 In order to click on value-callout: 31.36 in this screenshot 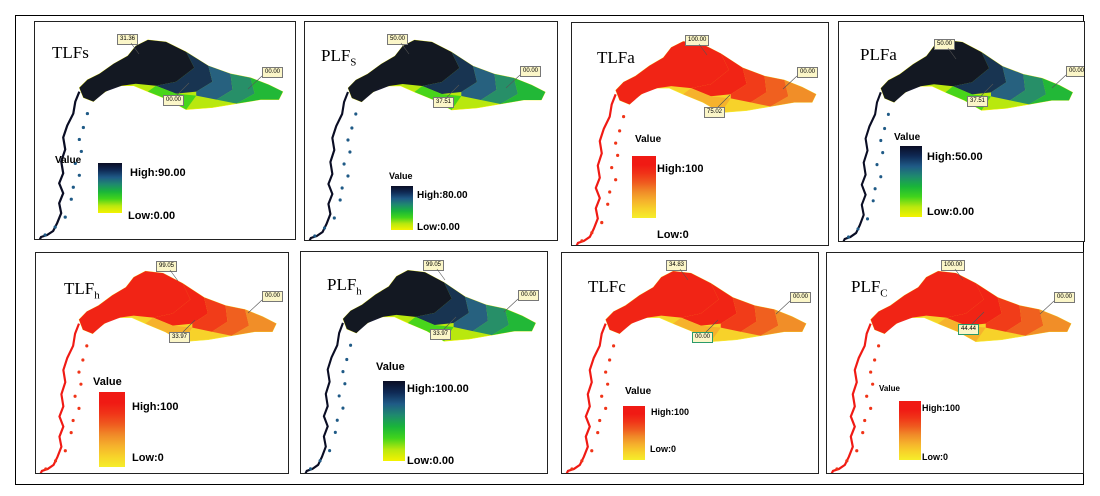, I will do `click(128, 39)`.